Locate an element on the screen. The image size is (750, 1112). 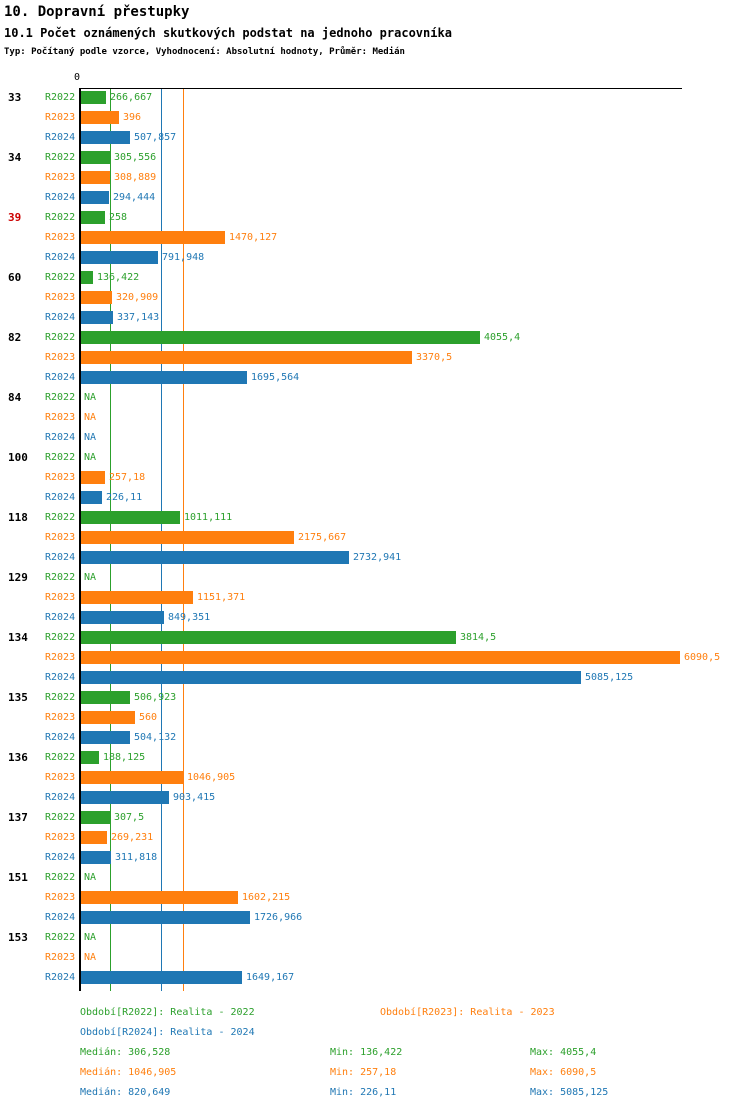
y-axis-line is located at coordinates (80, 539).